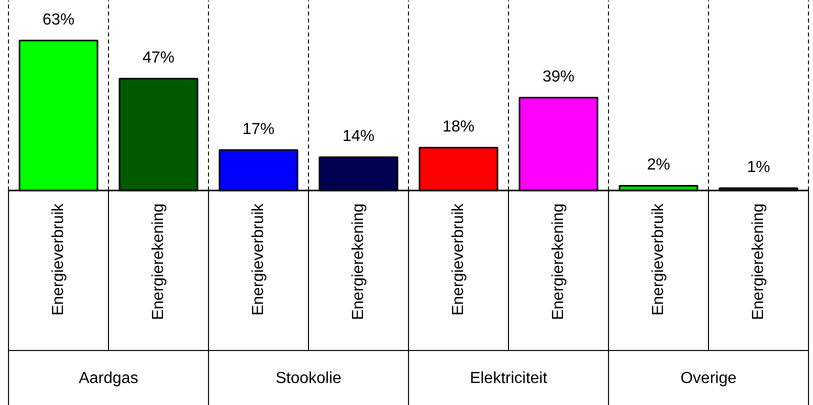 The height and width of the screenshot is (405, 813). I want to click on data-label: 17%, so click(258, 129).